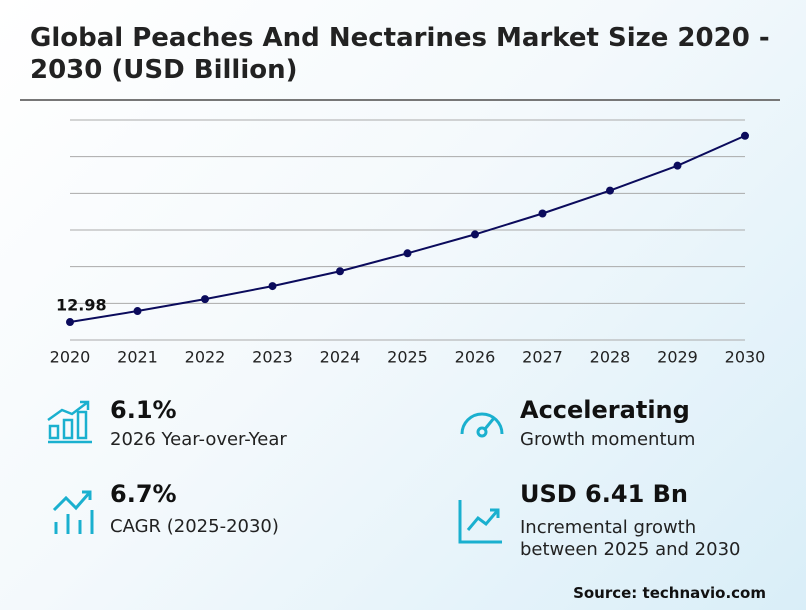  I want to click on source: Source: technavio.com, so click(669, 593).